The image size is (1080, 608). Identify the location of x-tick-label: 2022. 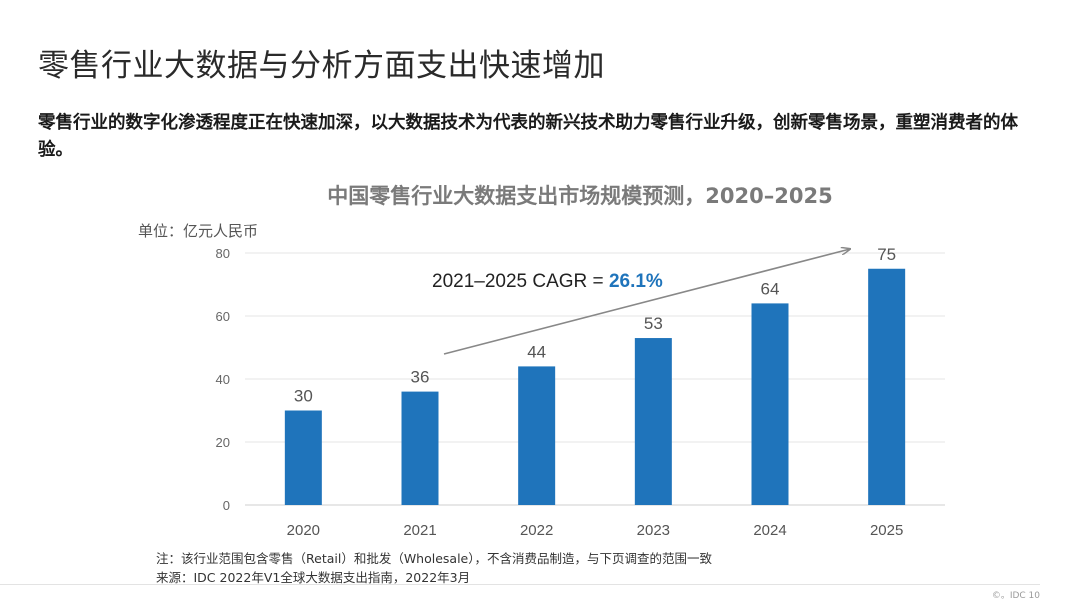
(536, 530).